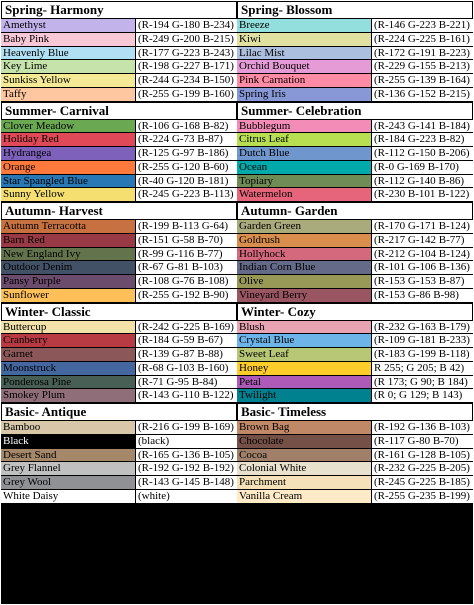  I want to click on color-name: Hydrangea, so click(68, 153).